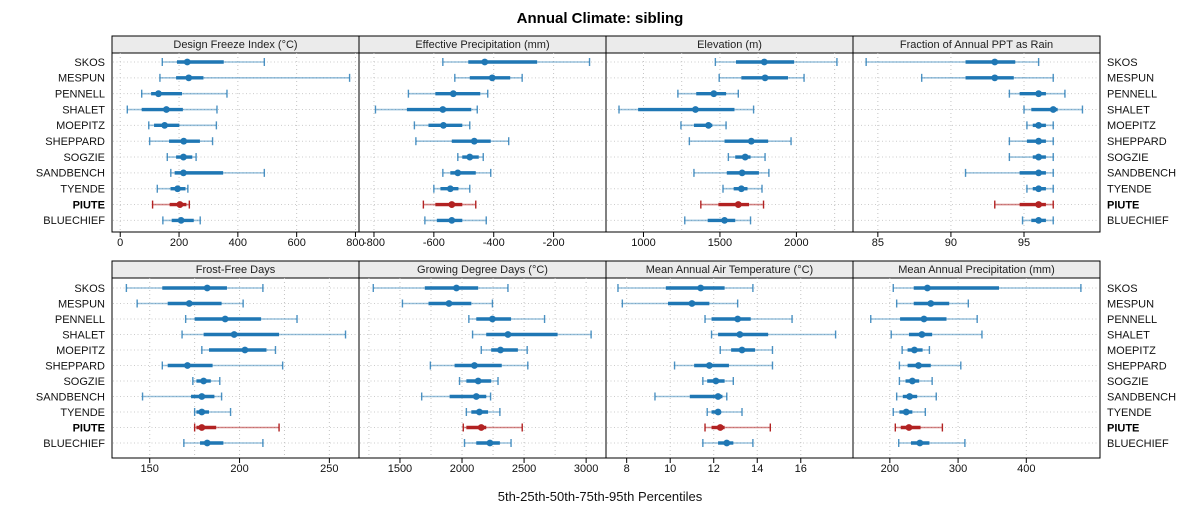 The width and height of the screenshot is (1200, 525). Describe the element at coordinates (80, 94) in the screenshot. I see `site-label-left-pennell: PENNELL` at that location.